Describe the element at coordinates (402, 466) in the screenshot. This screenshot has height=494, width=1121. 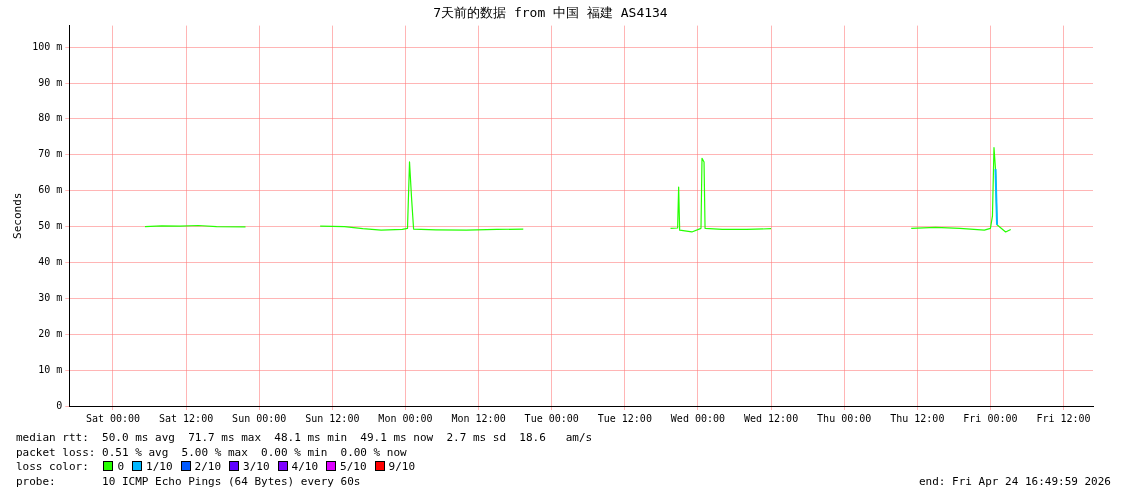
I see `legend-label: 9/10` at that location.